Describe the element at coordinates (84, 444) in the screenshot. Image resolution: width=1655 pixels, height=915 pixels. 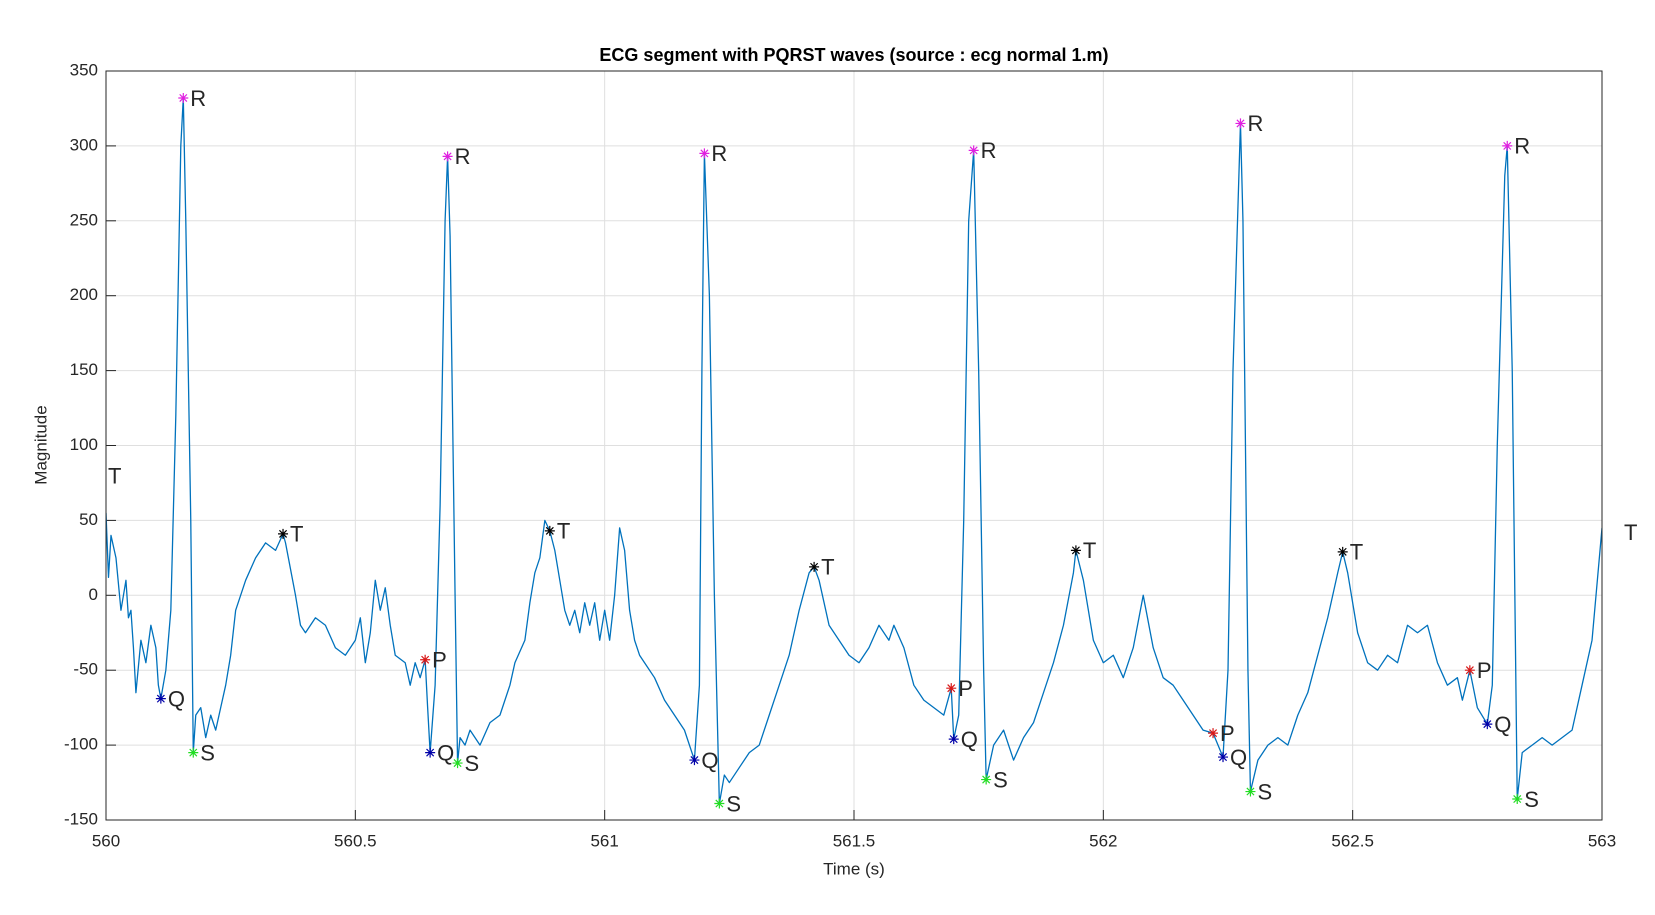
I see `y-tick-label: 100` at that location.